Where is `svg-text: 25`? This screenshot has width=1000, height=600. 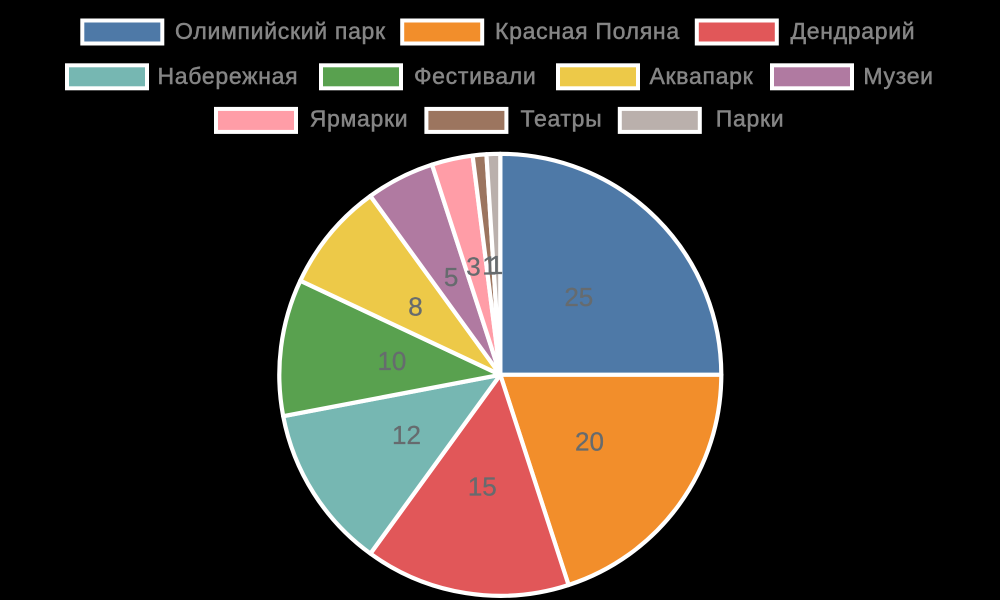 svg-text: 25 is located at coordinates (578, 297).